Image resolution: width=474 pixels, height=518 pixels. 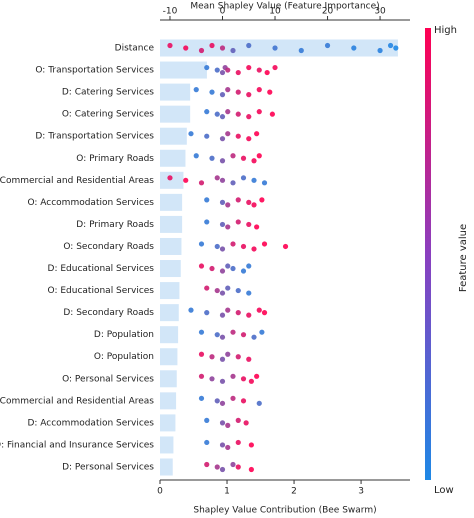 I want to click on x-tick-label: 2, so click(x=294, y=492).